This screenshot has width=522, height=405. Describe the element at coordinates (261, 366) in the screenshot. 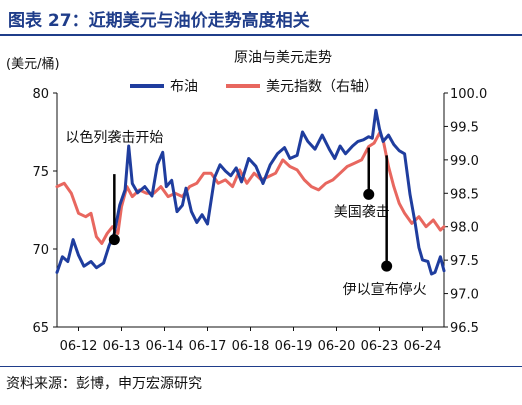

I see `source-divider` at that location.